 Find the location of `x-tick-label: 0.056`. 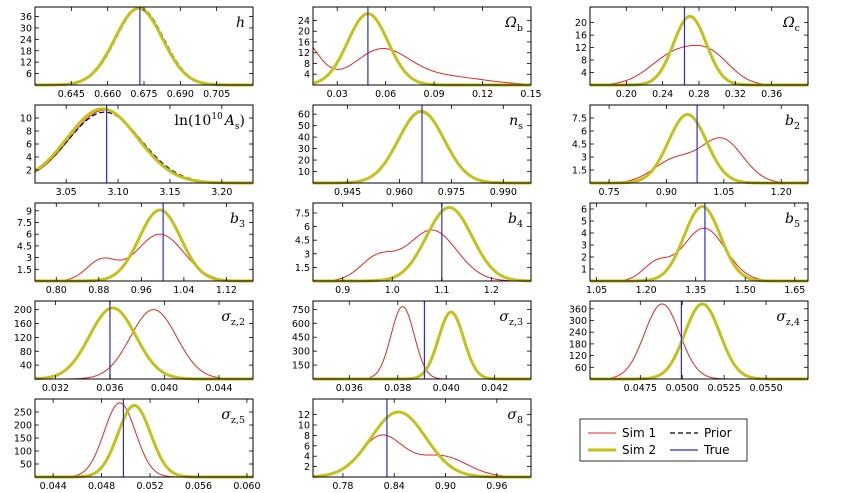

x-tick-label: 0.056 is located at coordinates (198, 486).